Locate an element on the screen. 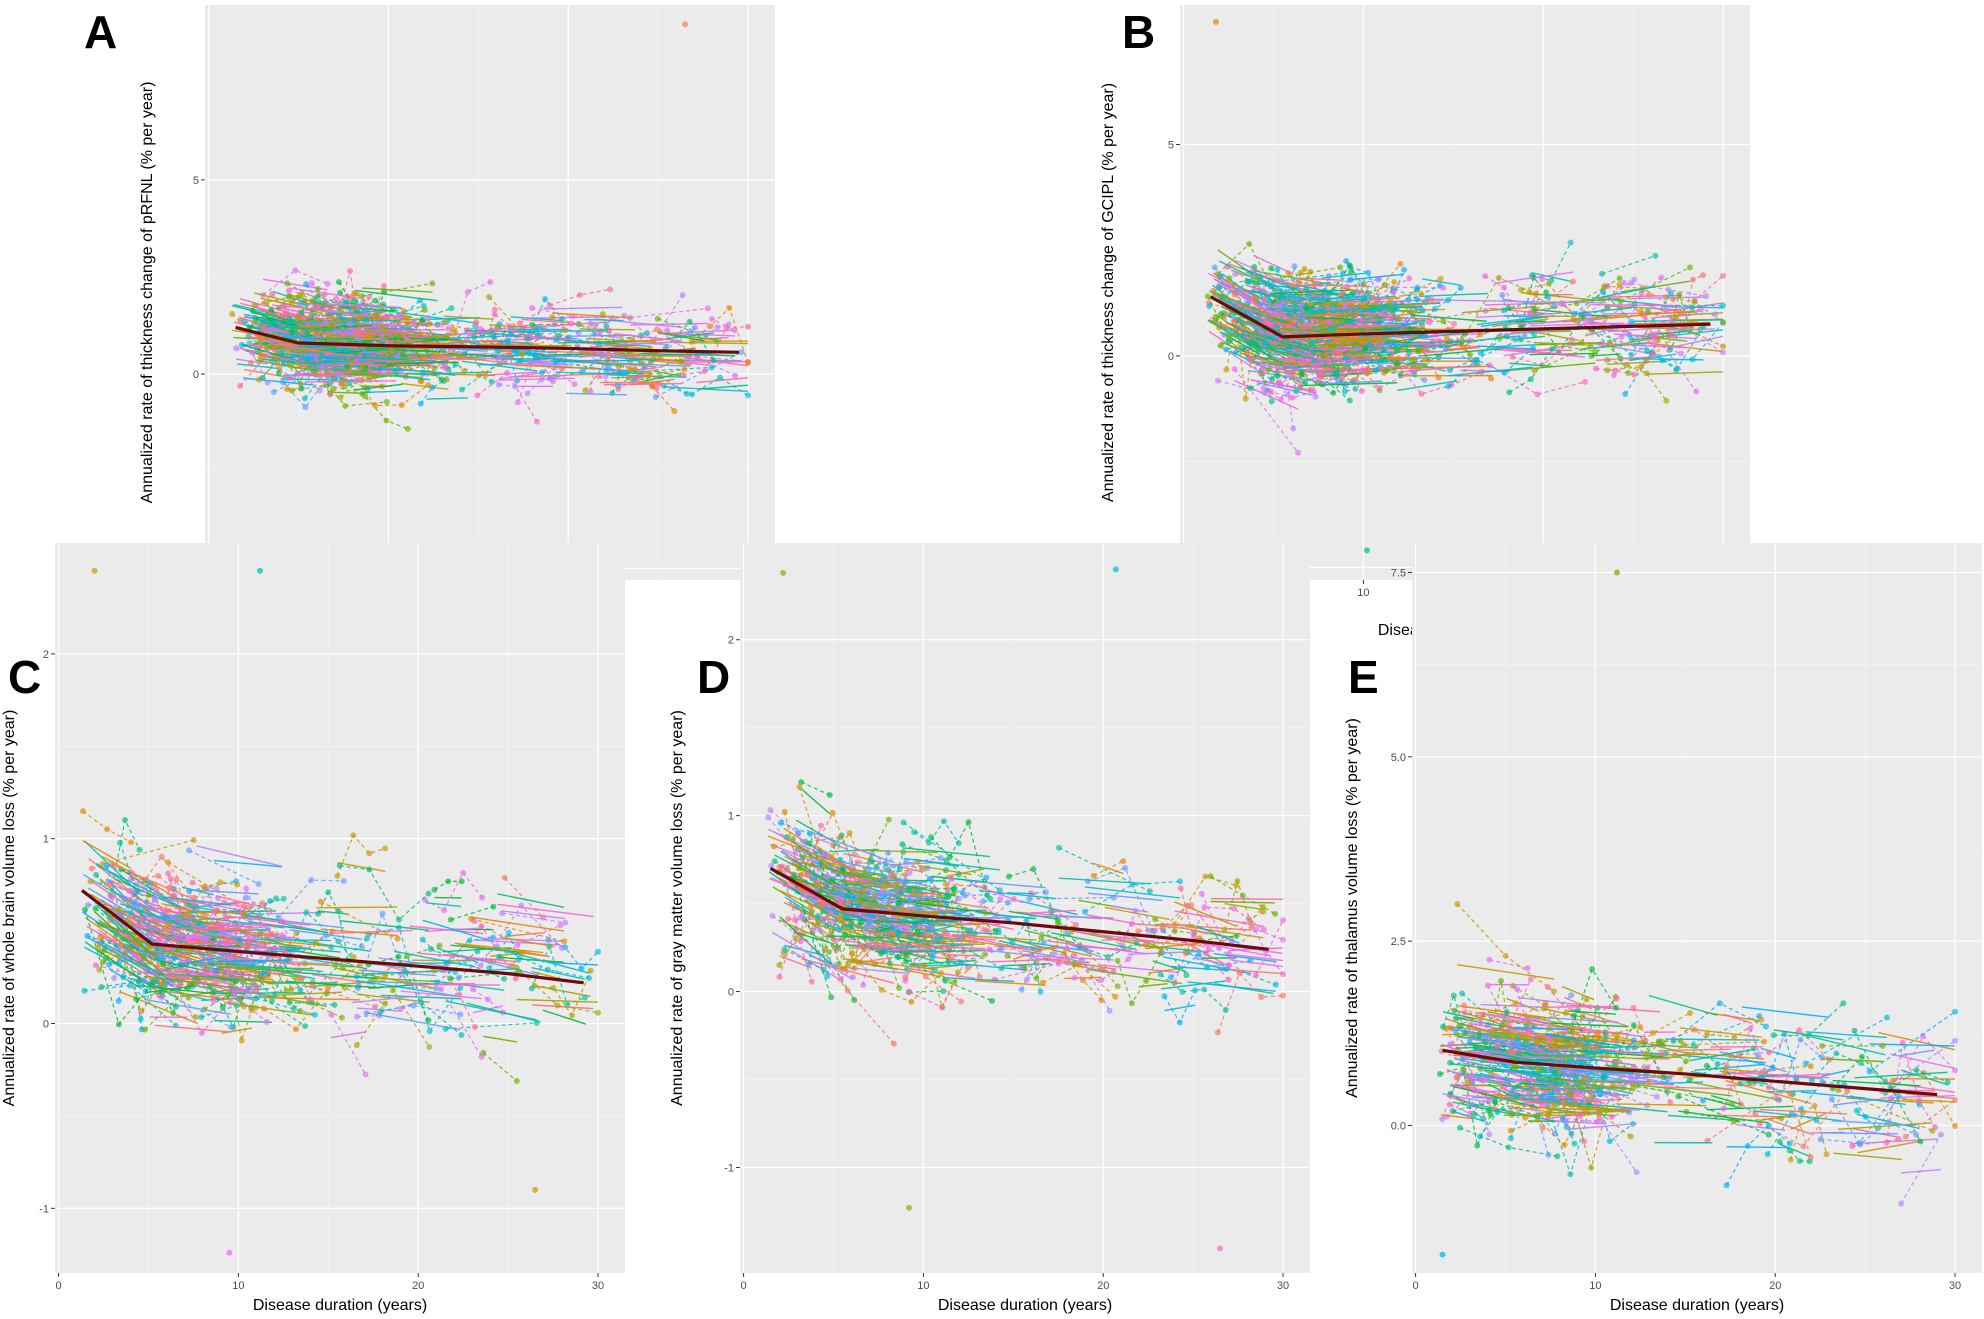 This screenshot has height=1319, width=1984. x-axis-title: Disease duration (years) is located at coordinates (340, 1305).